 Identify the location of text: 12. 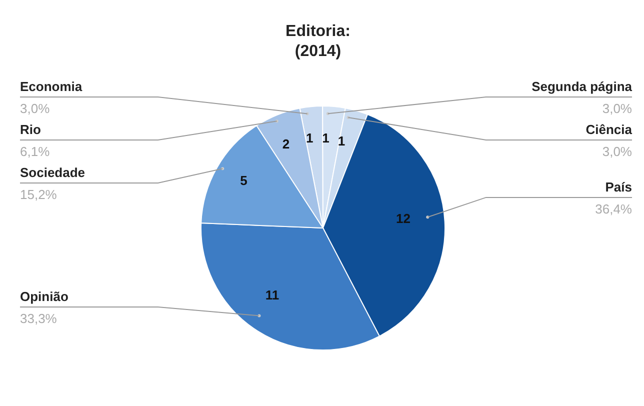
(403, 218).